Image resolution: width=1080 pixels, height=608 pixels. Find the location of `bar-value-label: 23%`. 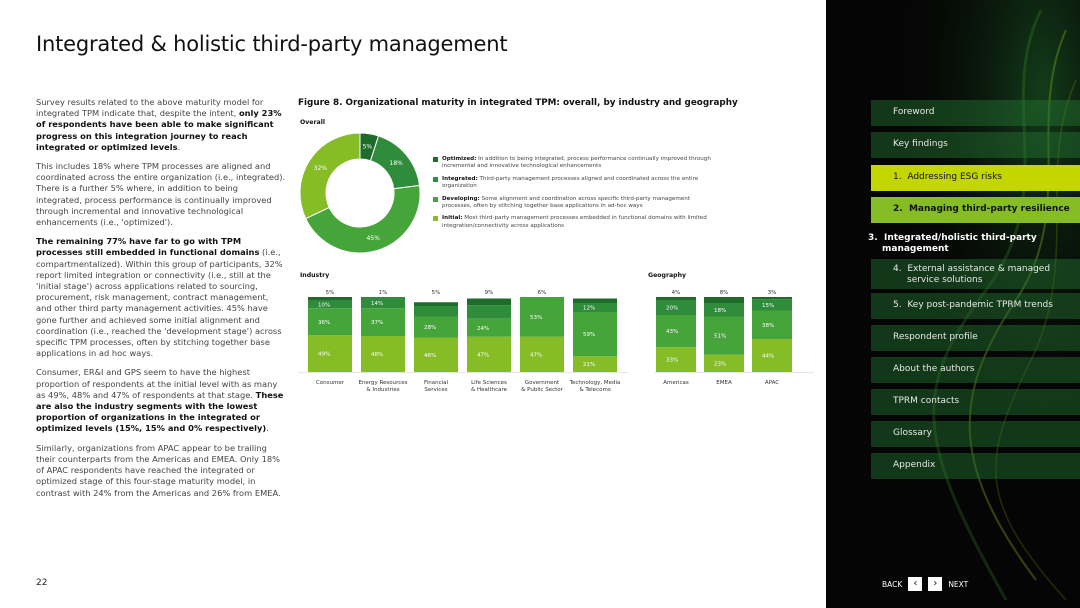

bar-value-label: 23% is located at coordinates (720, 364).